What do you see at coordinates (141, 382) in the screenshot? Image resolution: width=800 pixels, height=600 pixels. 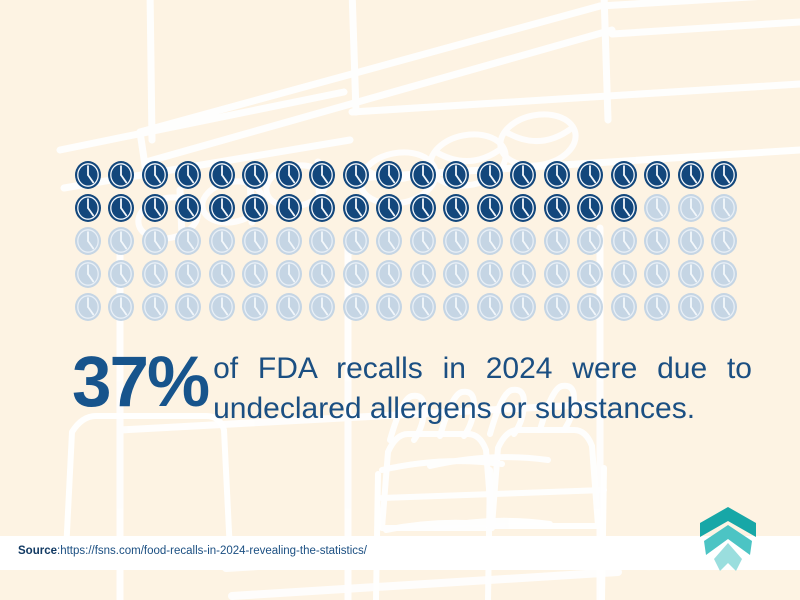 I see `statistic-percentage: 37%` at bounding box center [141, 382].